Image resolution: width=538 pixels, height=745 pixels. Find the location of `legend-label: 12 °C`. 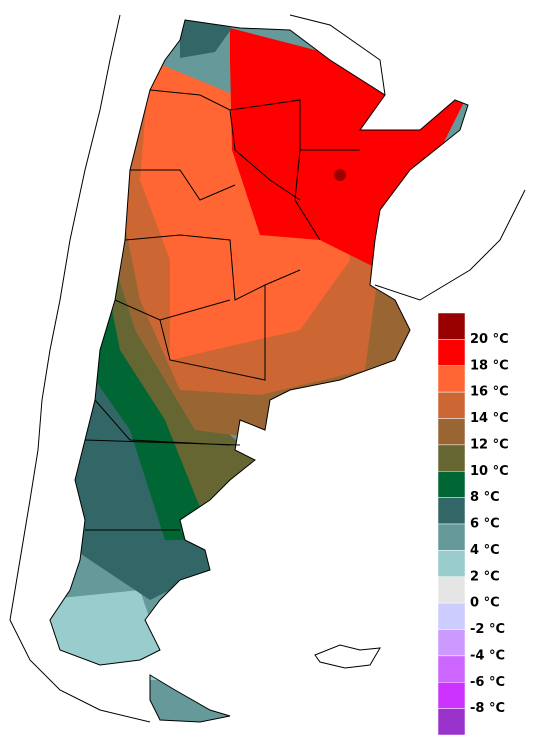

legend-label: 12 °C is located at coordinates (489, 444).